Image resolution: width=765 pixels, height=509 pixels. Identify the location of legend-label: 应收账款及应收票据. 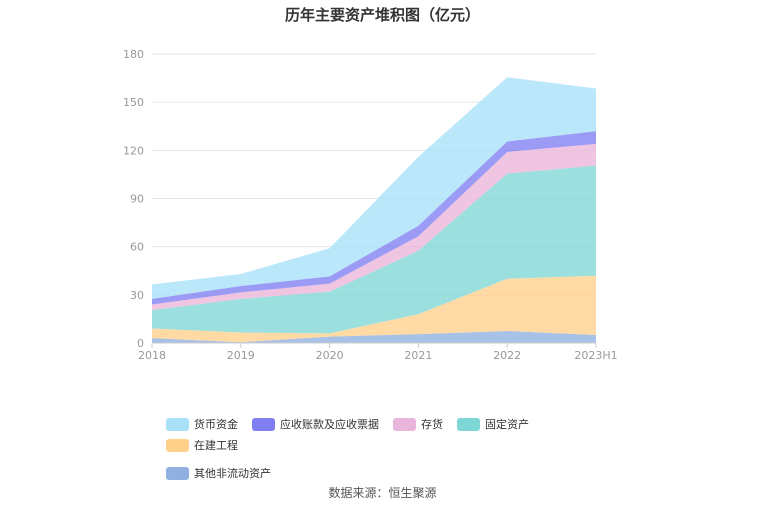
(329, 424).